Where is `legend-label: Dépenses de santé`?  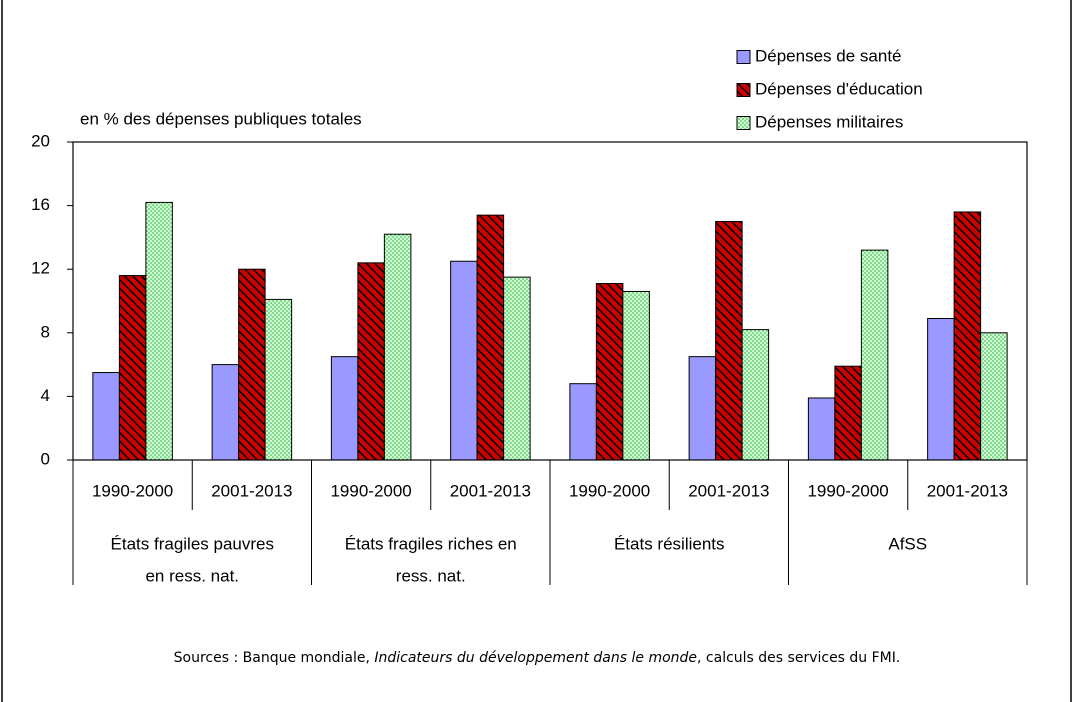
legend-label: Dépenses de santé is located at coordinates (828, 55).